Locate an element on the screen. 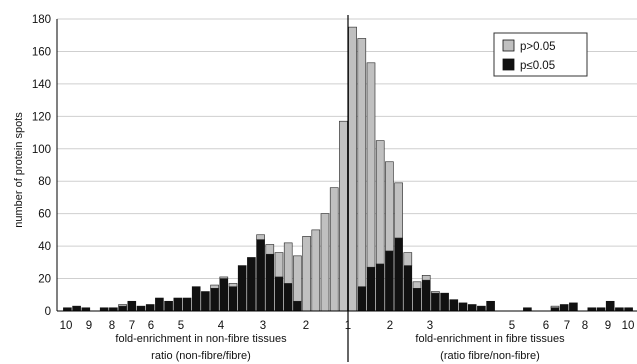 This screenshot has width=637, height=364. legend-swatch-not-significant is located at coordinates (508, 45).